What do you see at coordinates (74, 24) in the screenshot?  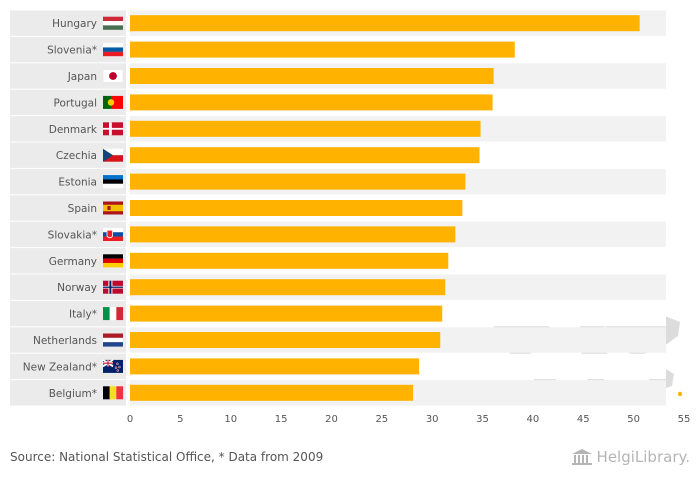 I see `category-label: Hungary` at bounding box center [74, 24].